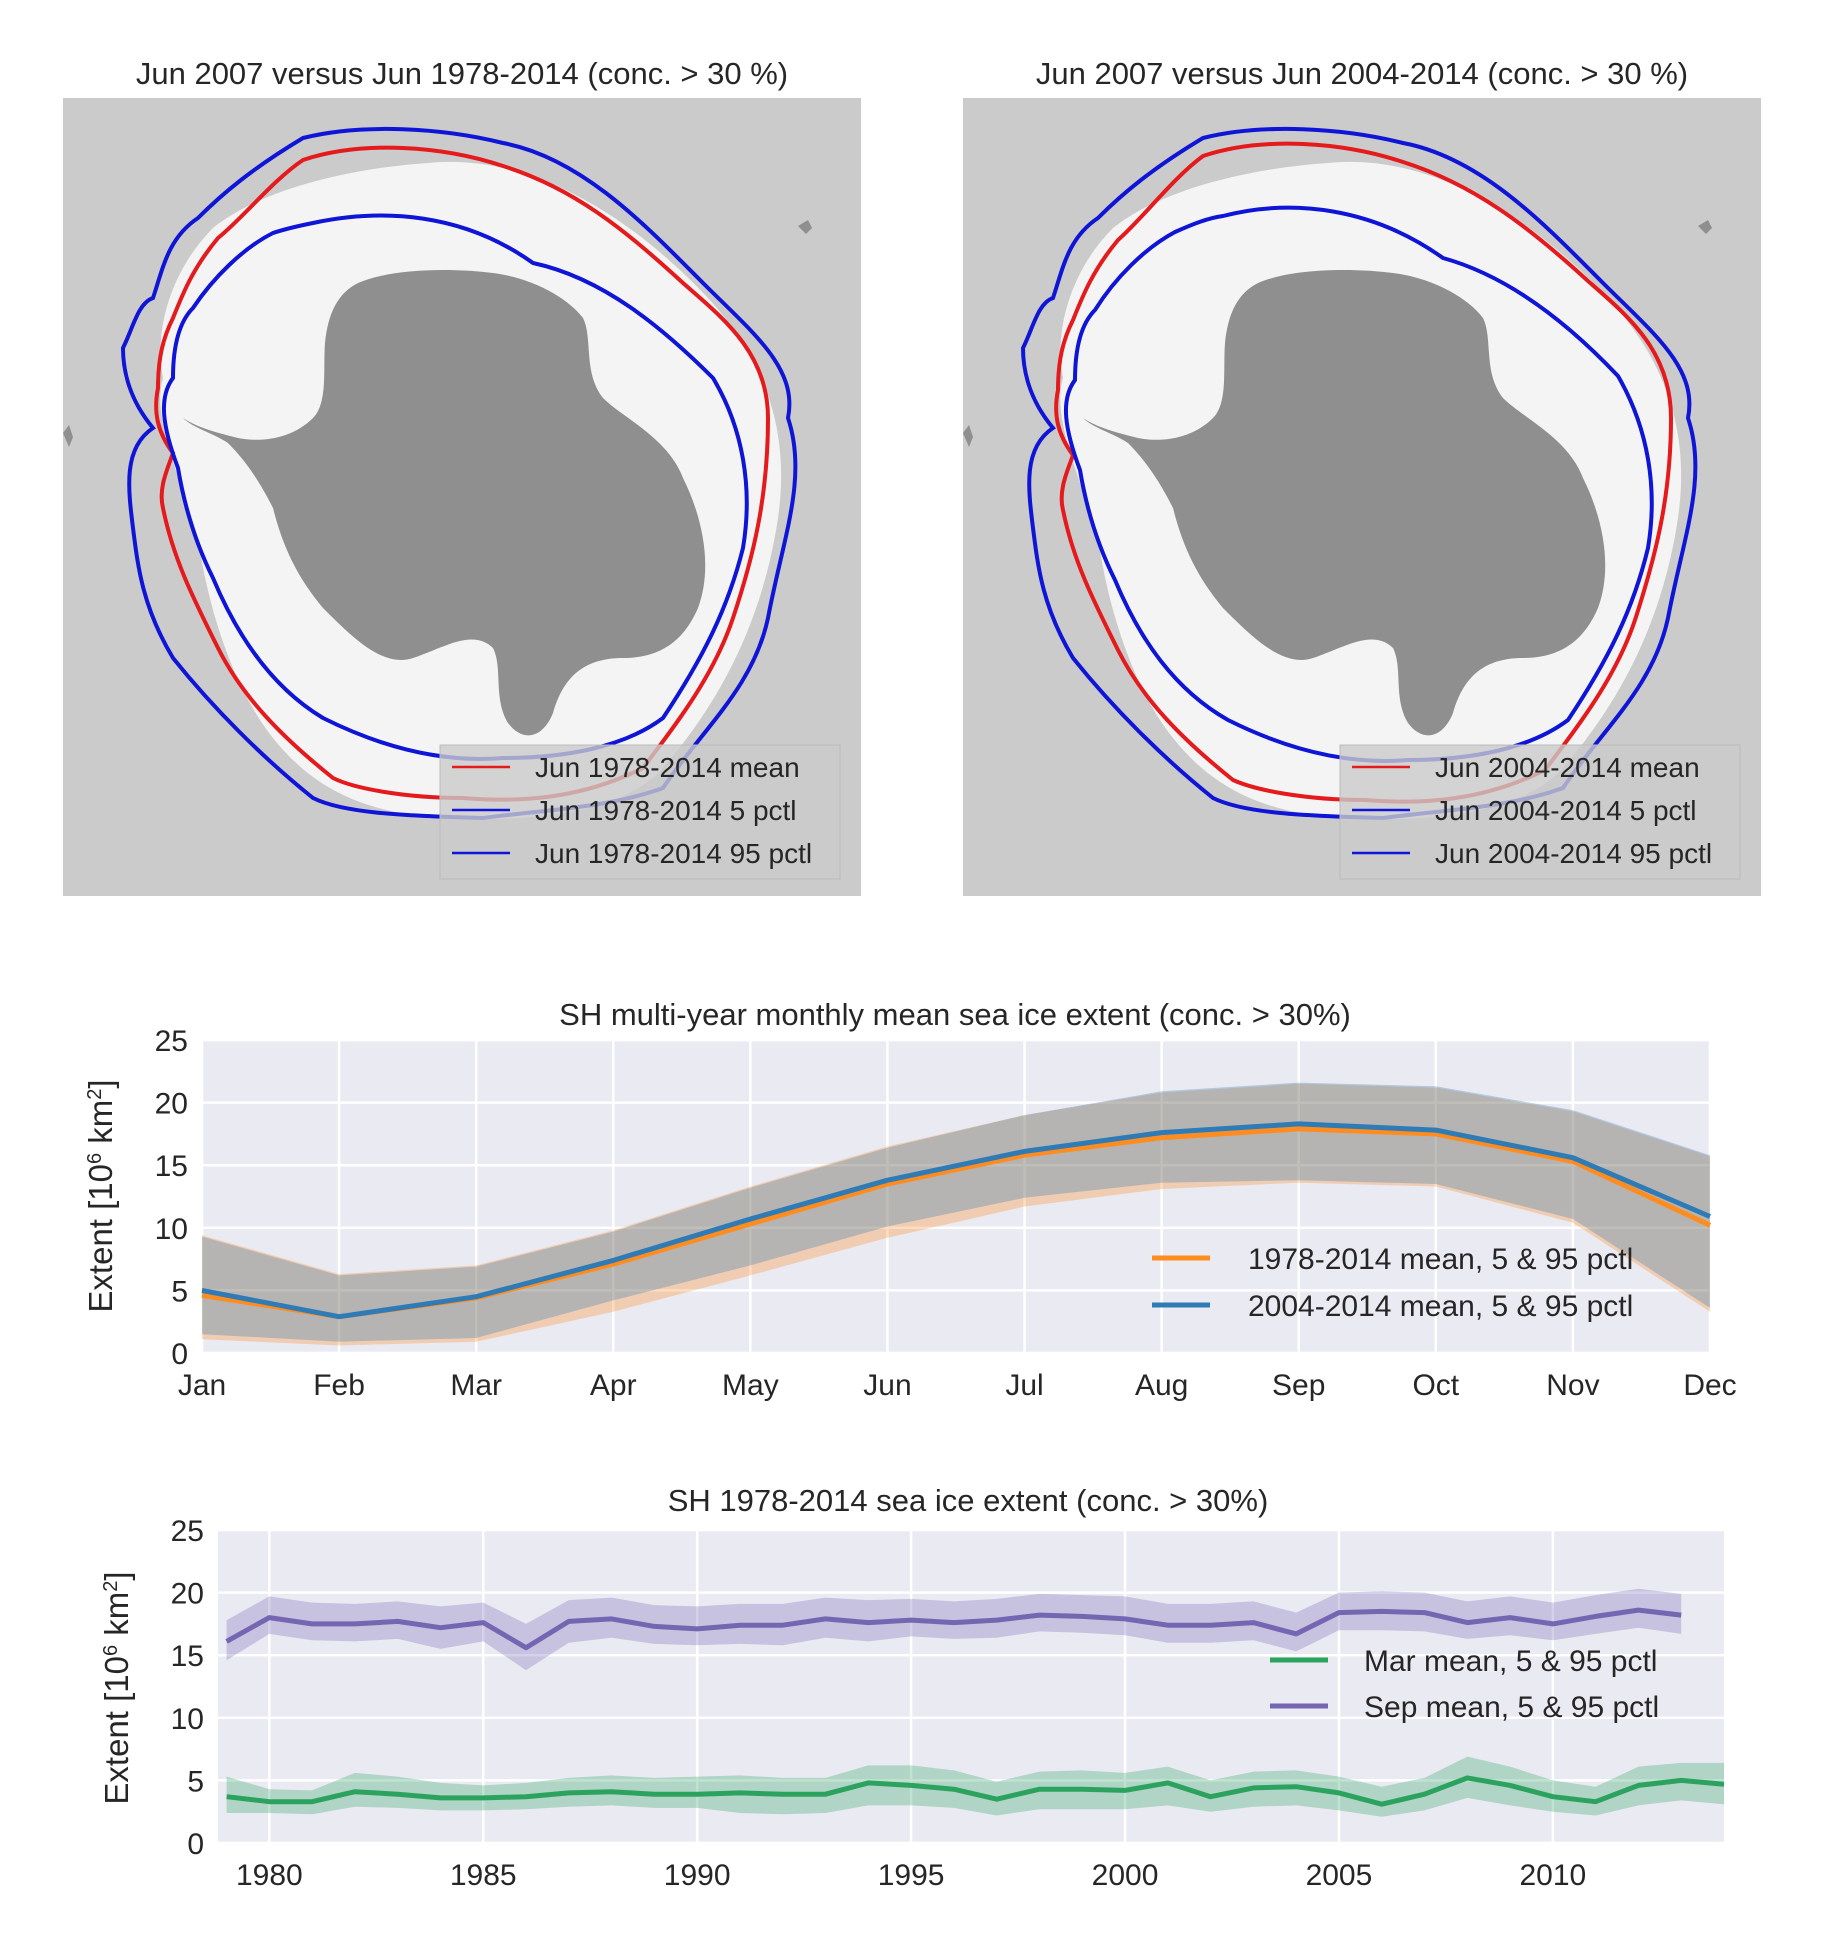  What do you see at coordinates (975, 1791) in the screenshot?
I see `line-green` at bounding box center [975, 1791].